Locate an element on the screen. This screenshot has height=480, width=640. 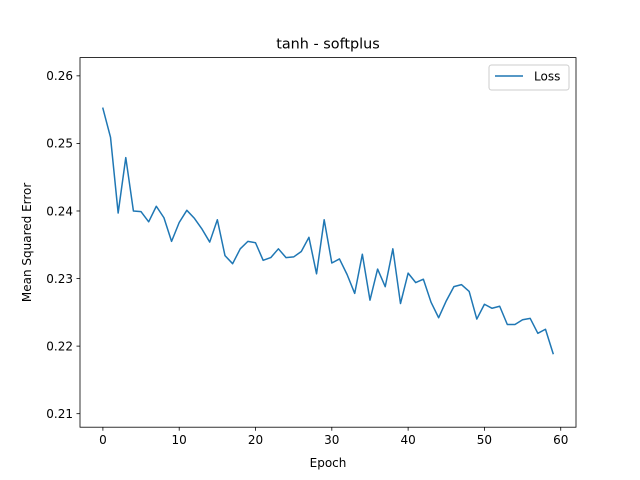
x-tick-label: 20 is located at coordinates (255, 440).